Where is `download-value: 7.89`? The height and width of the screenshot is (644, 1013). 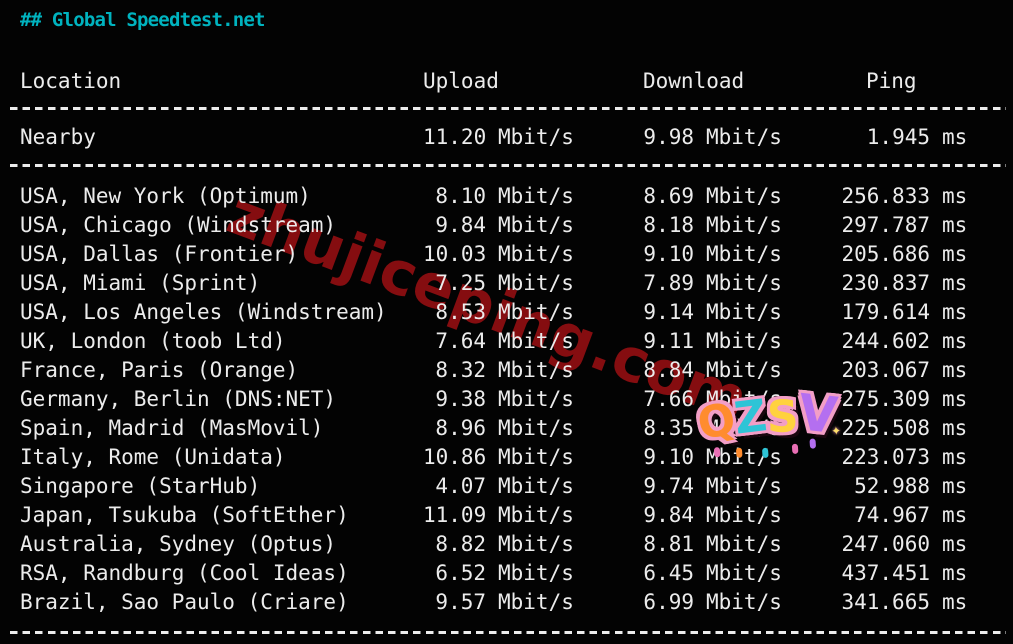 download-value: 7.89 is located at coordinates (668, 283).